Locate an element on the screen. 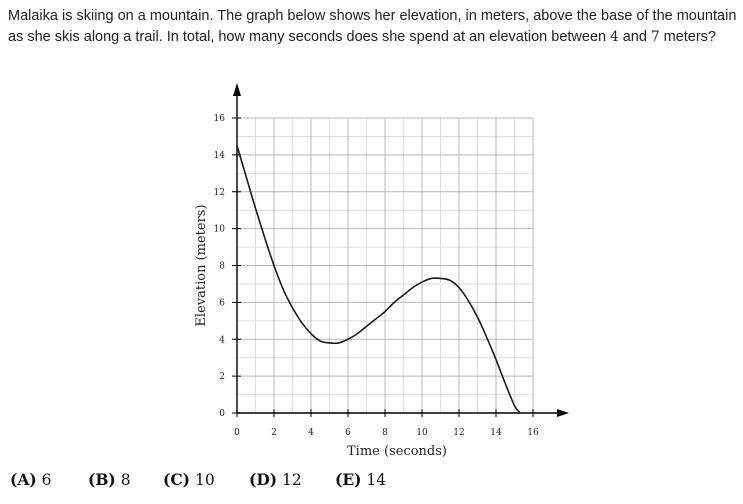  answer-choice: (A) 6 is located at coordinates (31, 479).